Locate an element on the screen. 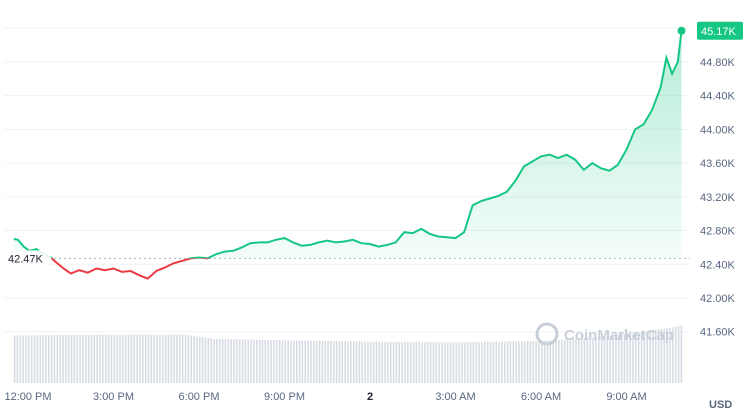 The image size is (750, 415). x-tick-label: 6:00 AM is located at coordinates (541, 397).